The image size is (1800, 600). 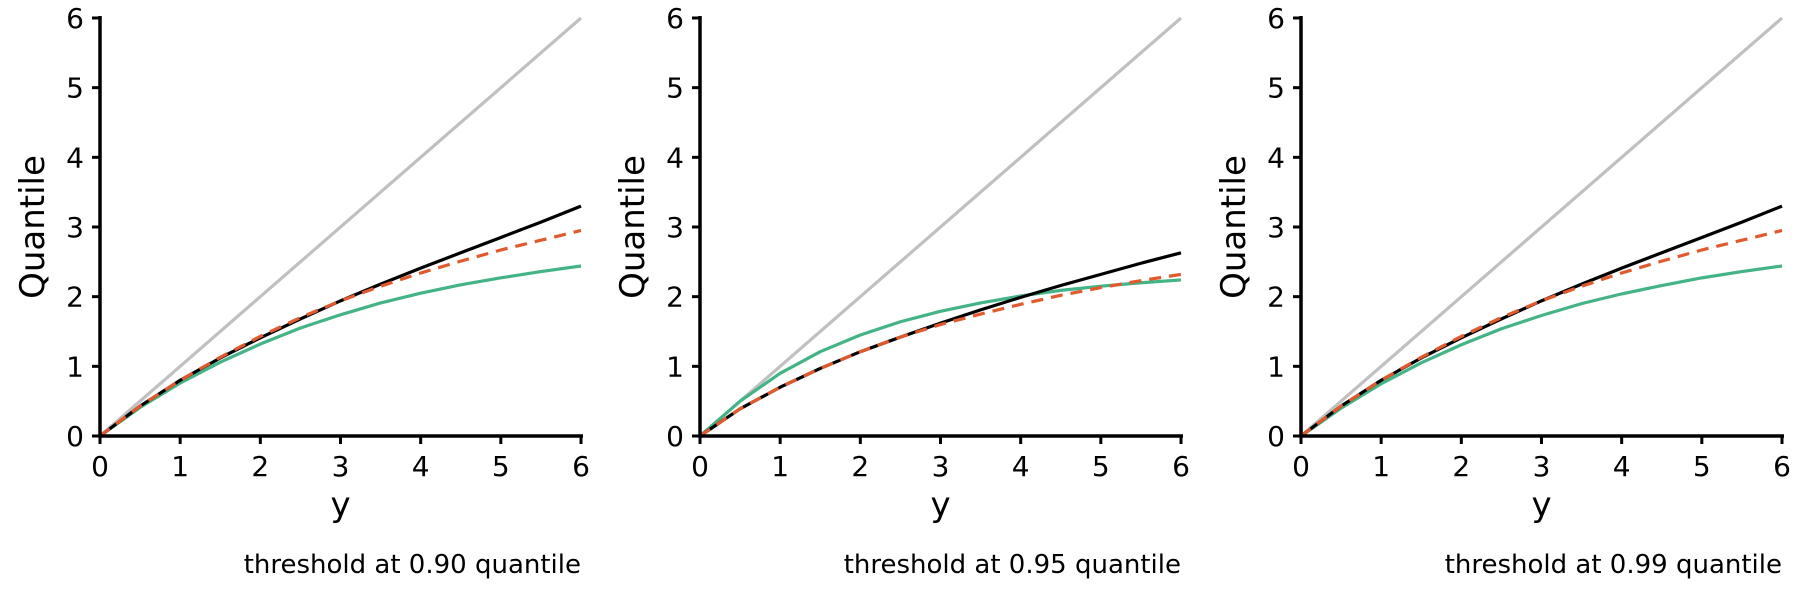 I want to click on panel-caption: threshold at 0.90 quantile, so click(x=412, y=565).